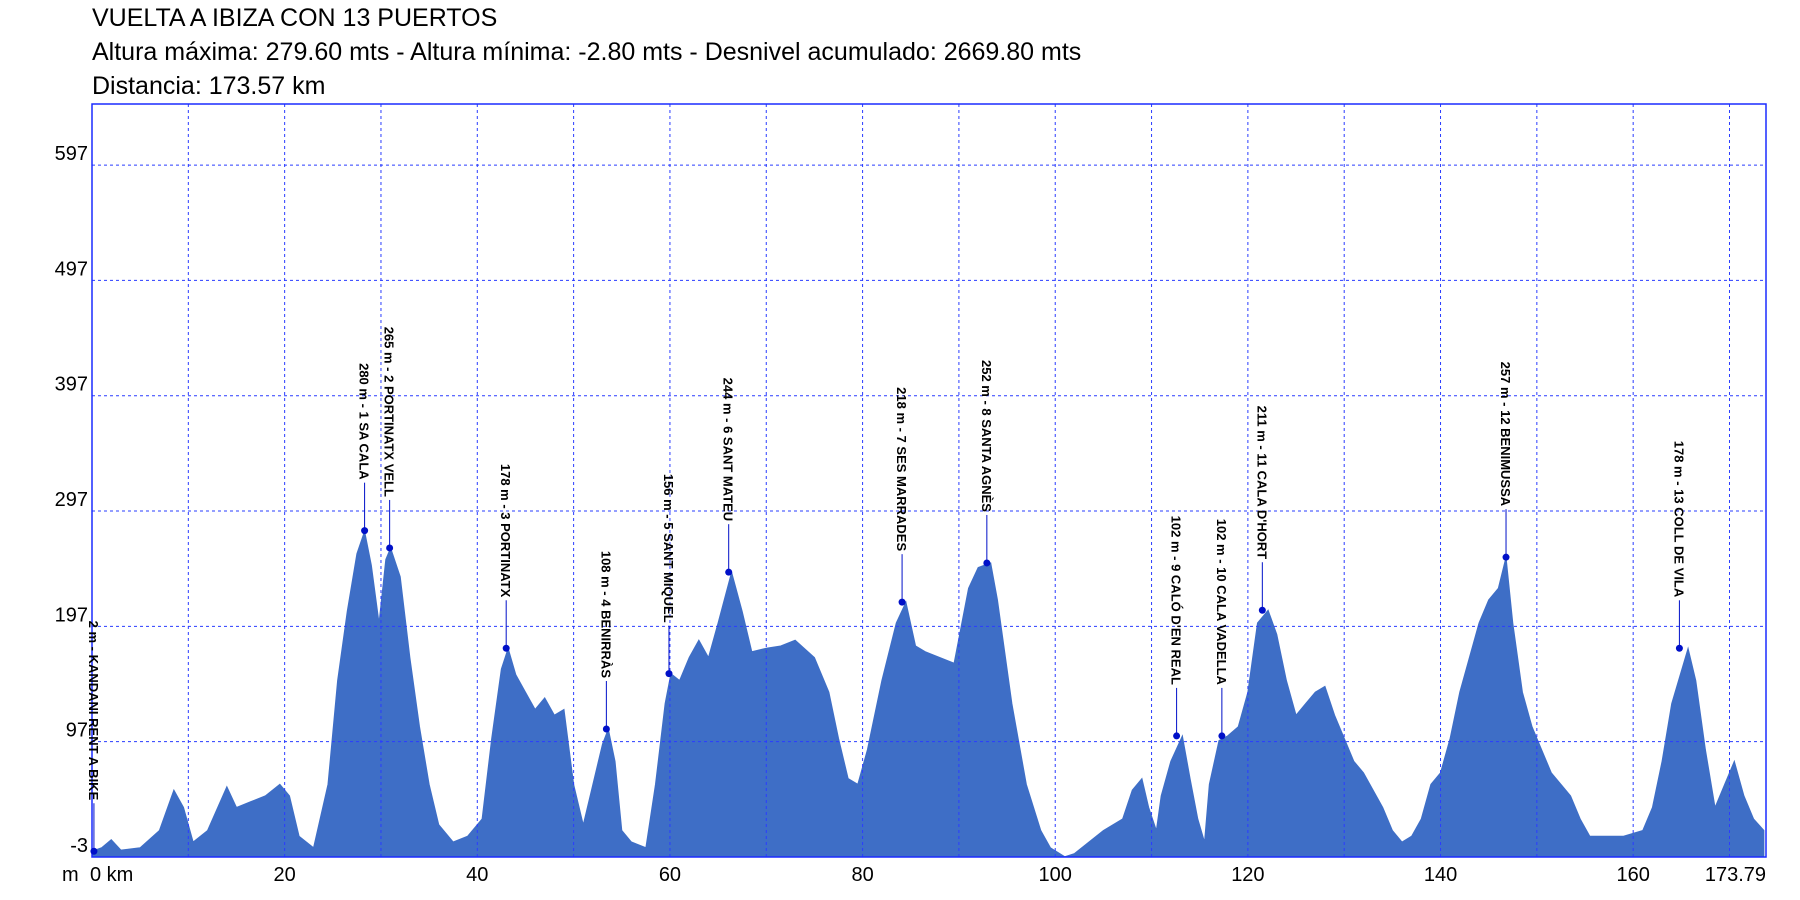 The image size is (1800, 900). I want to click on y-tick-label: 197, so click(71, 615).